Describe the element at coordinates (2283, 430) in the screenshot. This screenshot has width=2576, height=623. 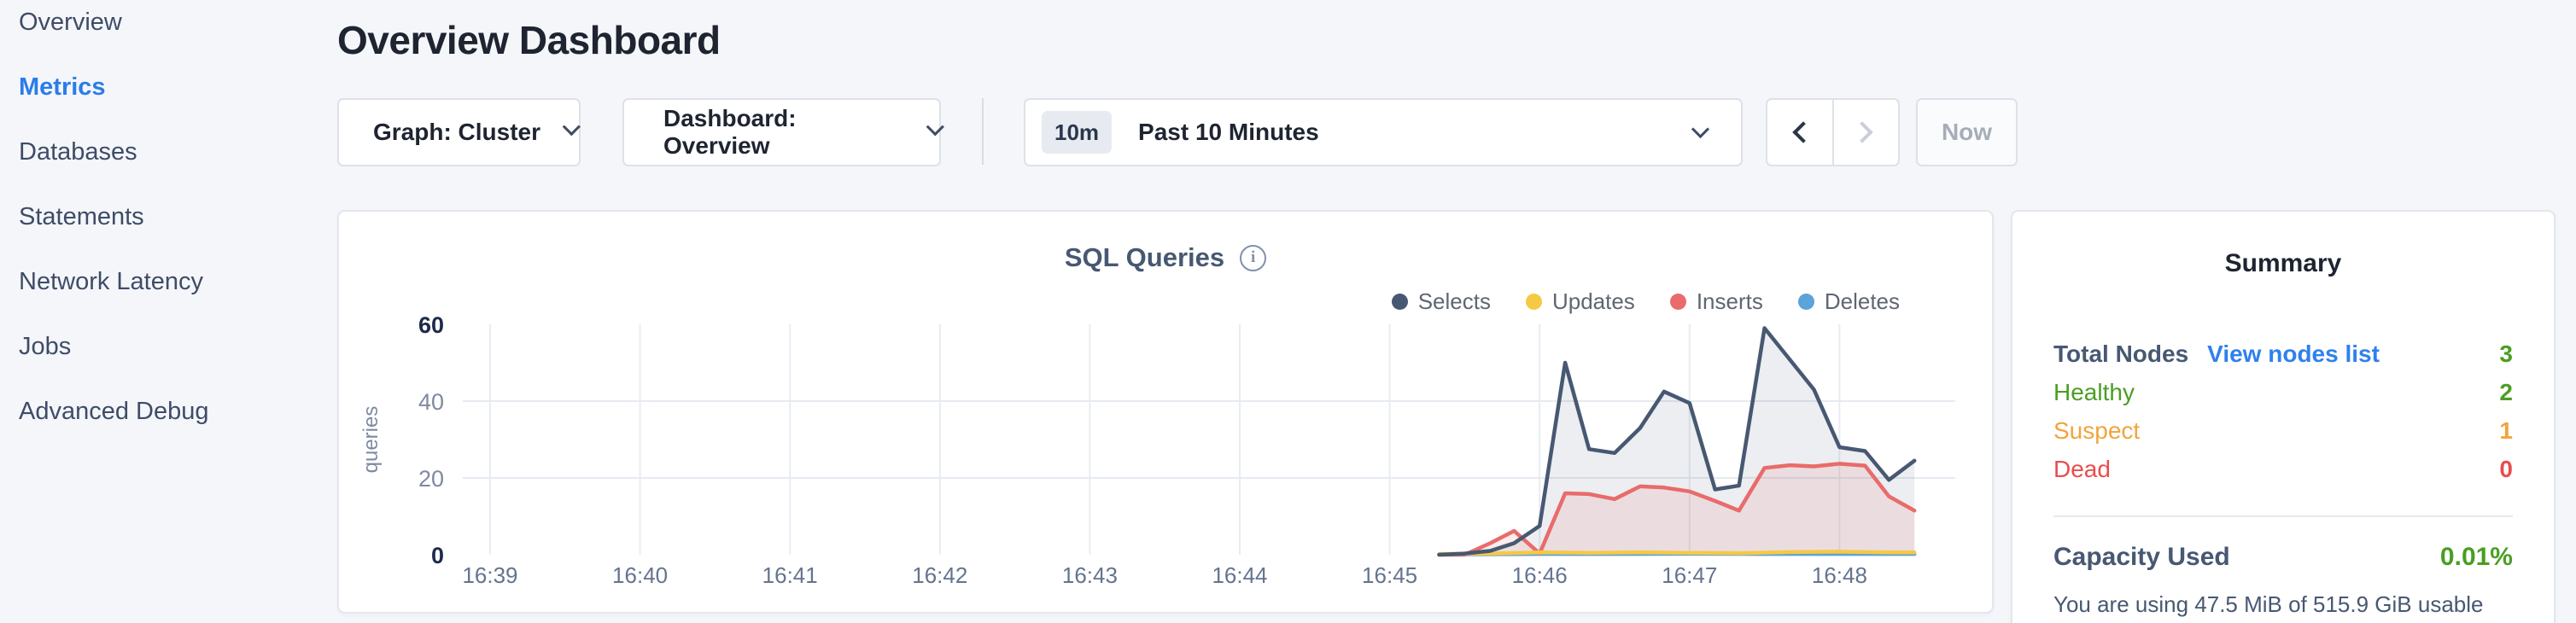
I see `summary-row-suspect: Suspect 1` at that location.